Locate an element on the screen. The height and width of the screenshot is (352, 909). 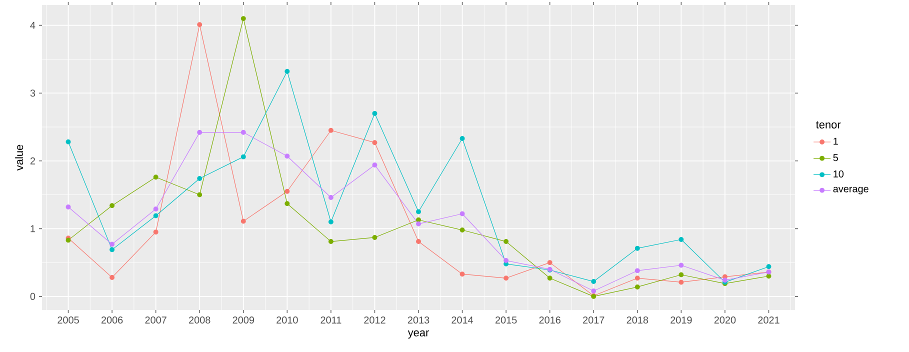
y-tick-label: 4 is located at coordinates (33, 25).